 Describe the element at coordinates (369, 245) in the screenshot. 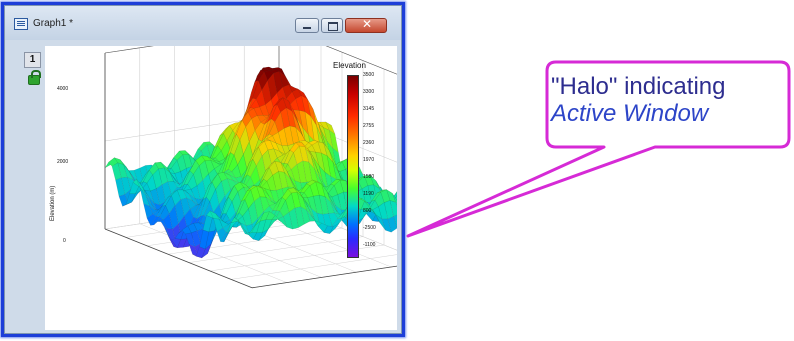

I see `cb-tick-10: -1100` at that location.